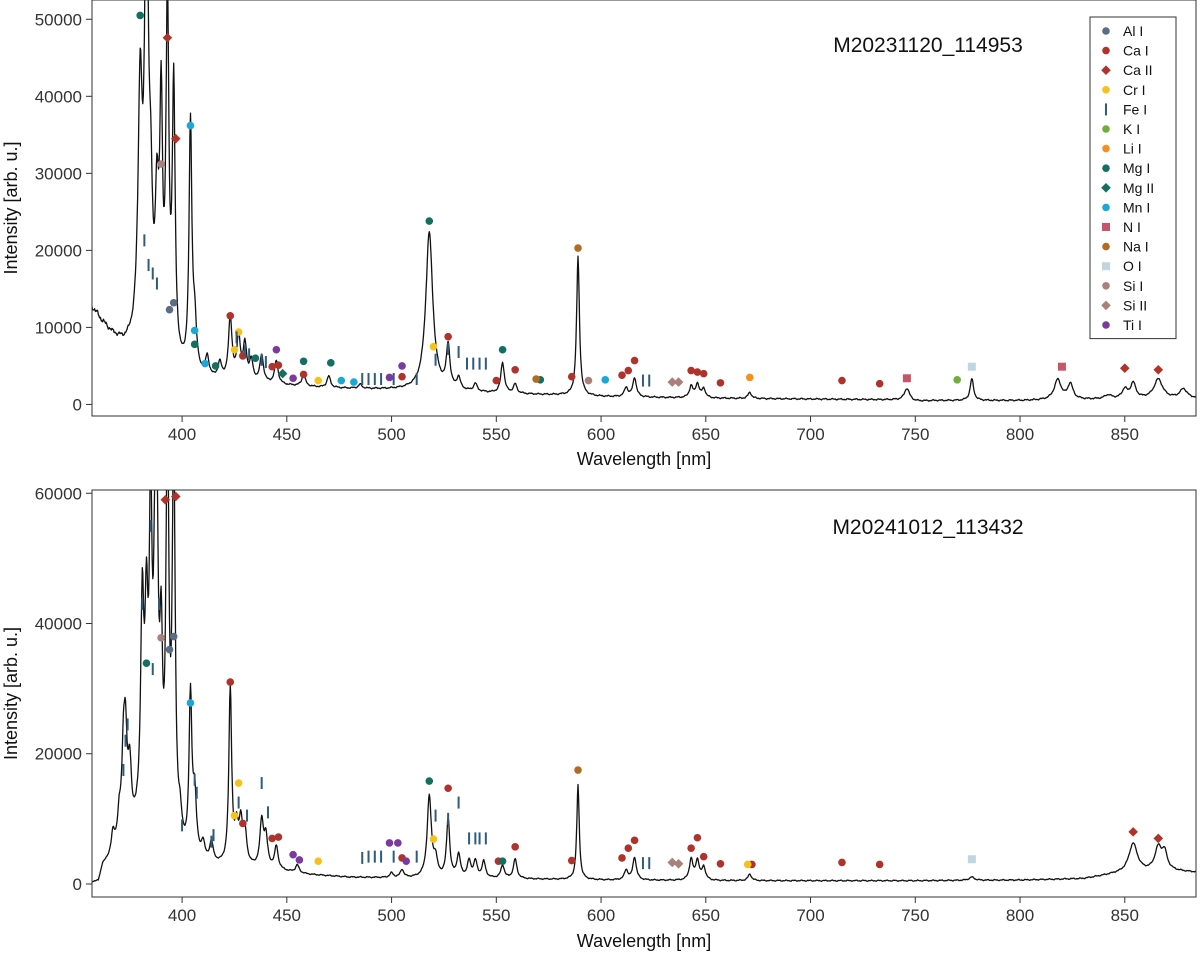 The height and width of the screenshot is (959, 1200). I want to click on legend-entry-cr-i: Cr I, so click(1124, 90).